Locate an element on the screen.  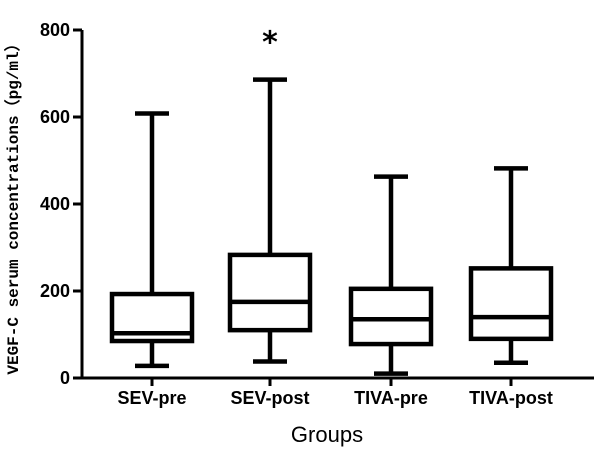
x-axis-title: Groups is located at coordinates (327, 434).